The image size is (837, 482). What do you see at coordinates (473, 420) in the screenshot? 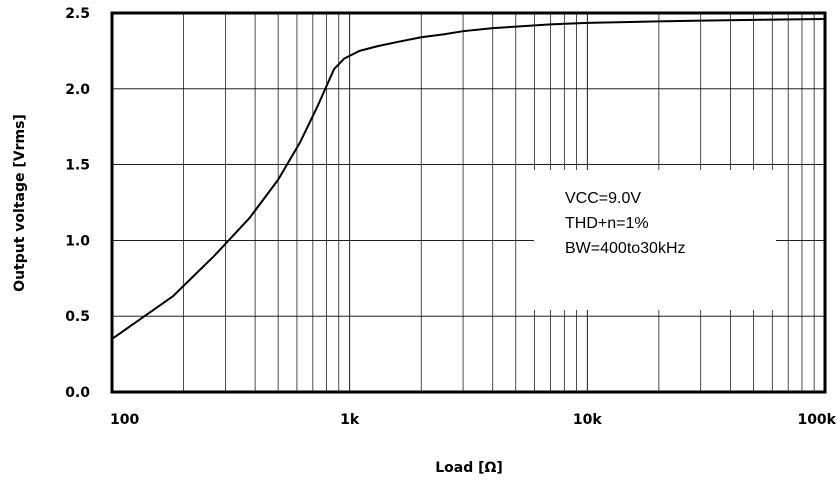
I see `x-tick-labels: 100 1k 10k 100k` at bounding box center [473, 420].